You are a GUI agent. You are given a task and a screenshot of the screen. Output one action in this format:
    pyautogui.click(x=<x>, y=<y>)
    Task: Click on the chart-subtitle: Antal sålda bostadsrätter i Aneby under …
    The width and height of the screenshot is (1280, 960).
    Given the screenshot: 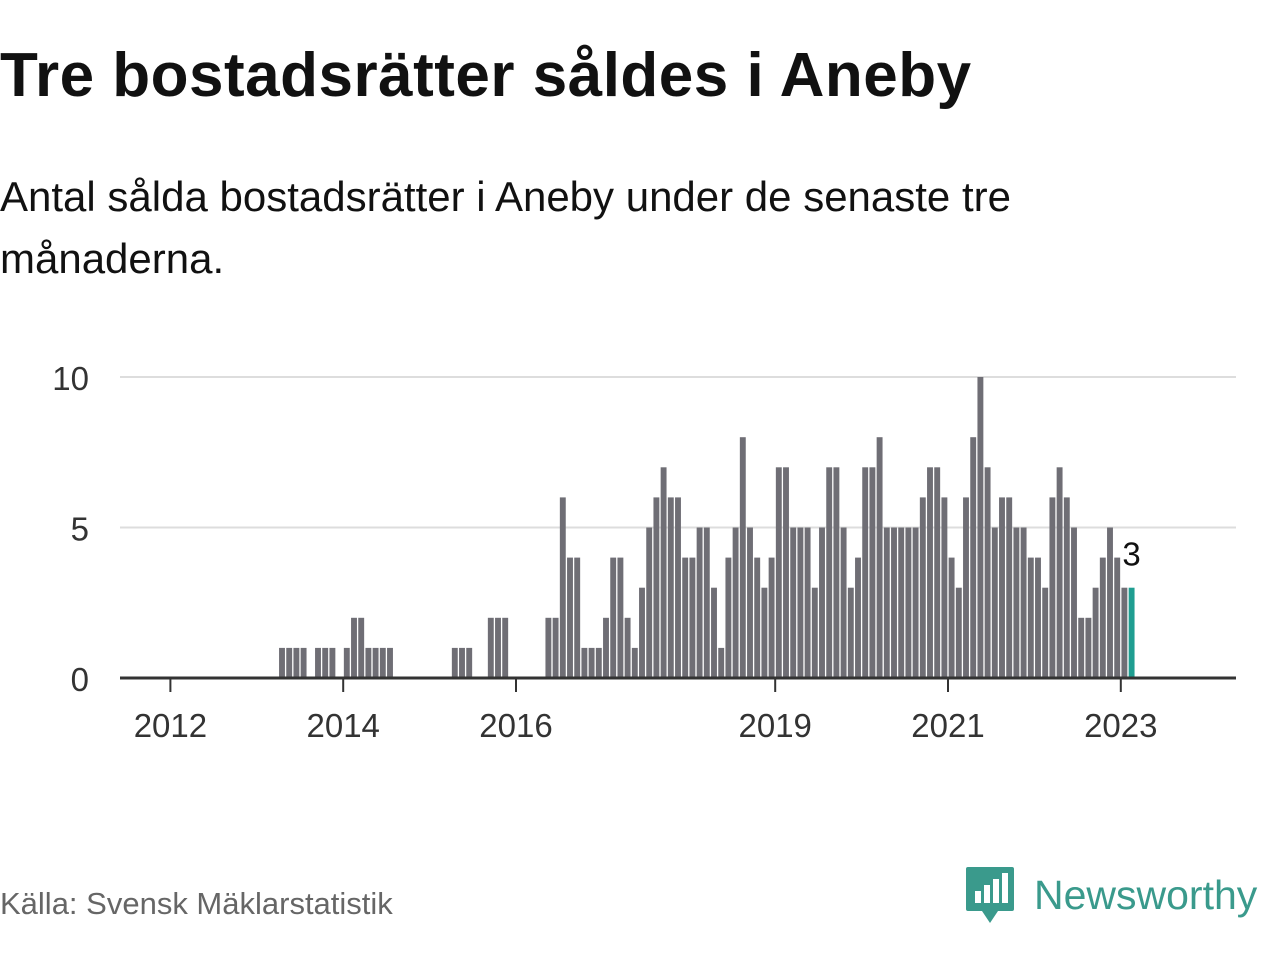 What is the action you would take?
    pyautogui.click(x=505, y=227)
    